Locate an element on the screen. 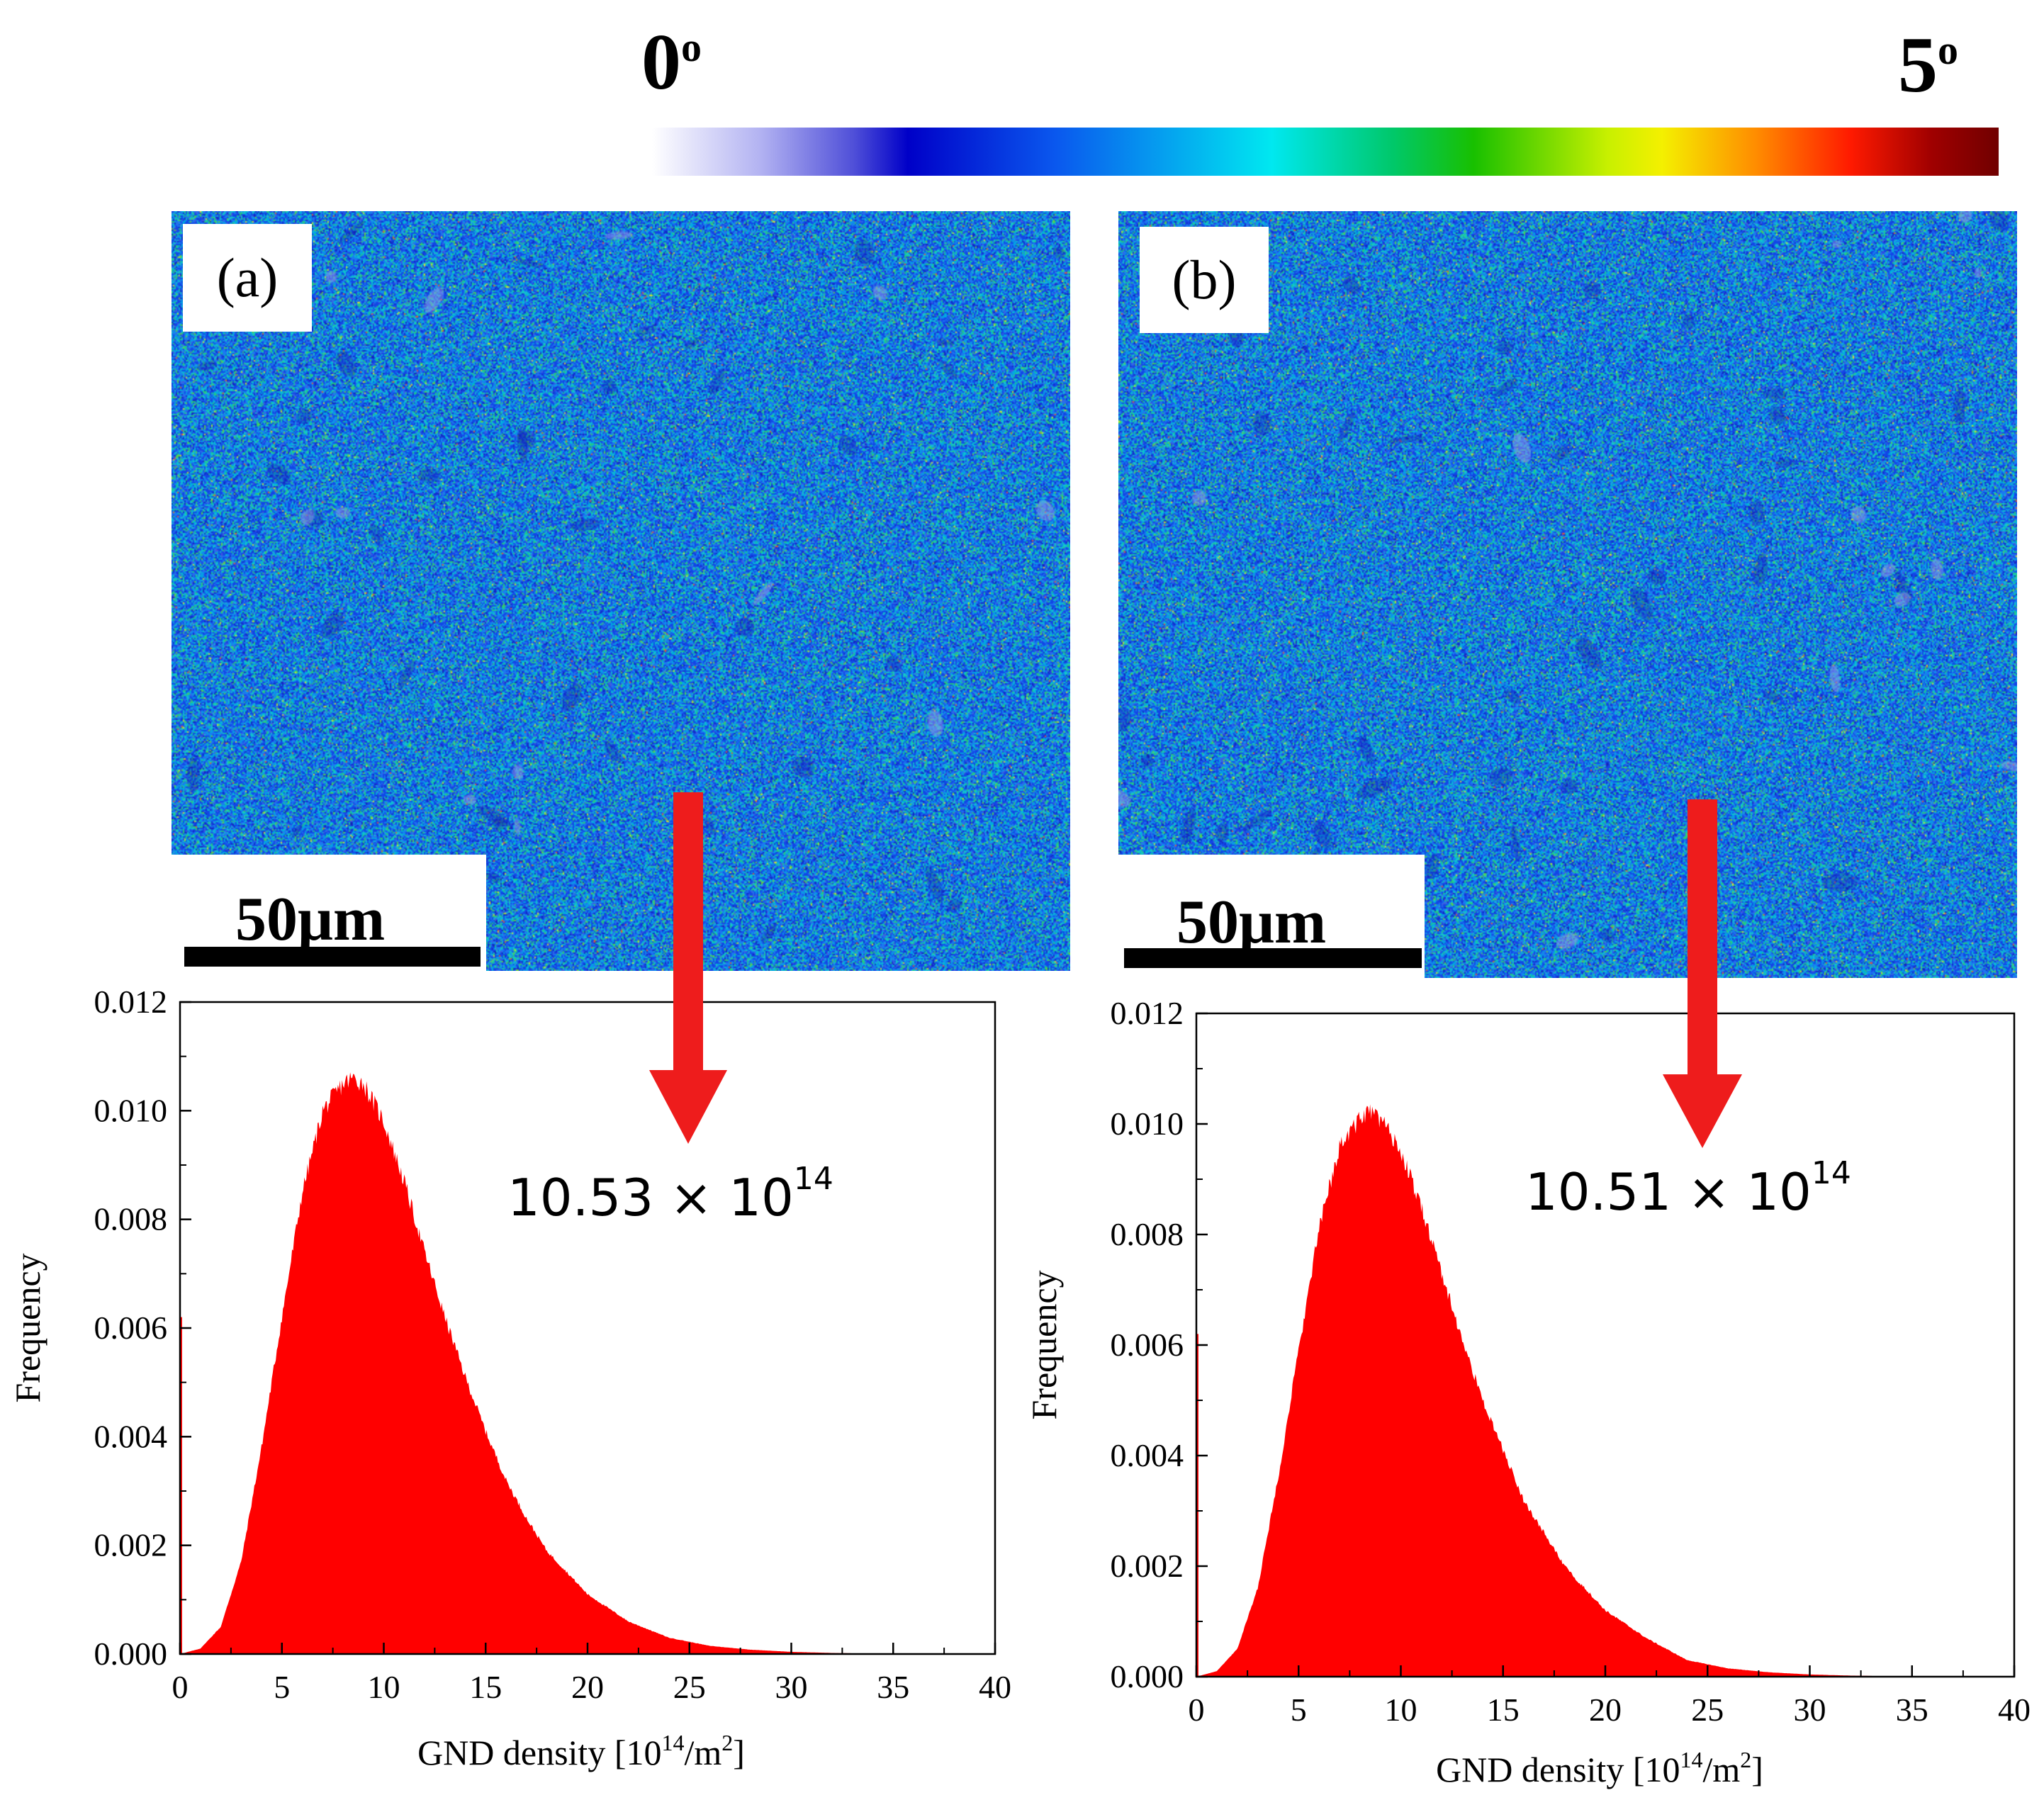 The width and height of the screenshot is (2044, 1800). x-axis-label-part-1-3: 2 is located at coordinates (1746, 1760).